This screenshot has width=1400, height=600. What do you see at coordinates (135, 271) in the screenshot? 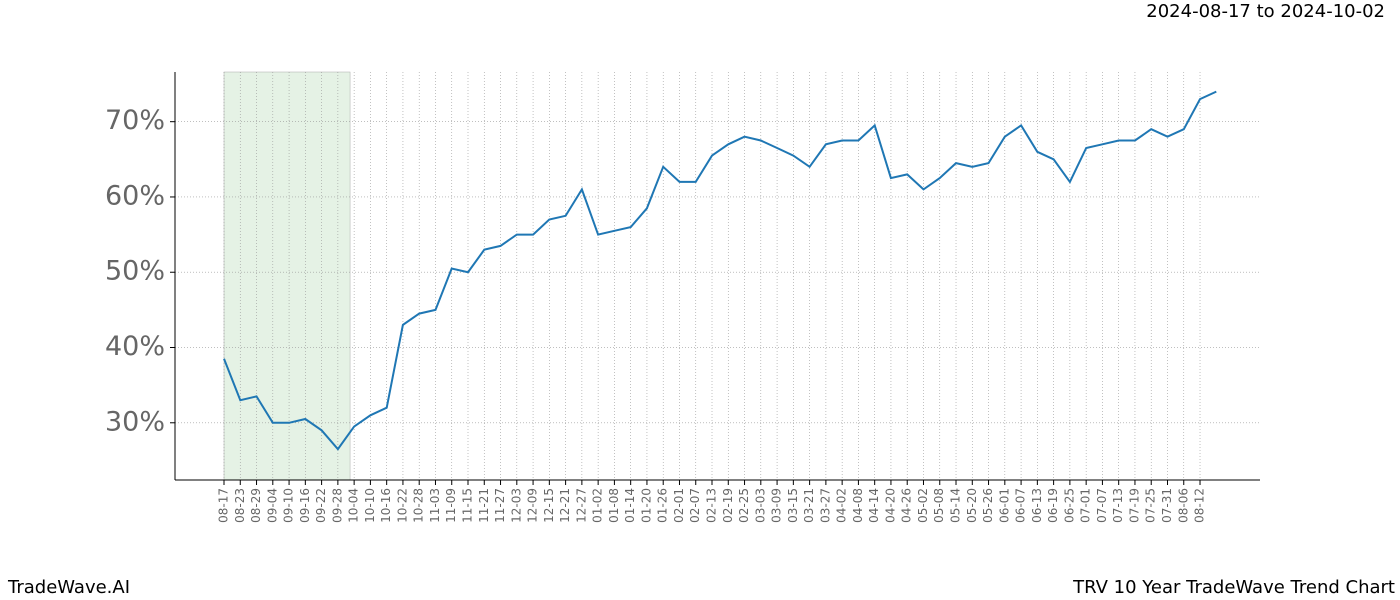
I see `y-tick-label: 50%` at bounding box center [135, 271].